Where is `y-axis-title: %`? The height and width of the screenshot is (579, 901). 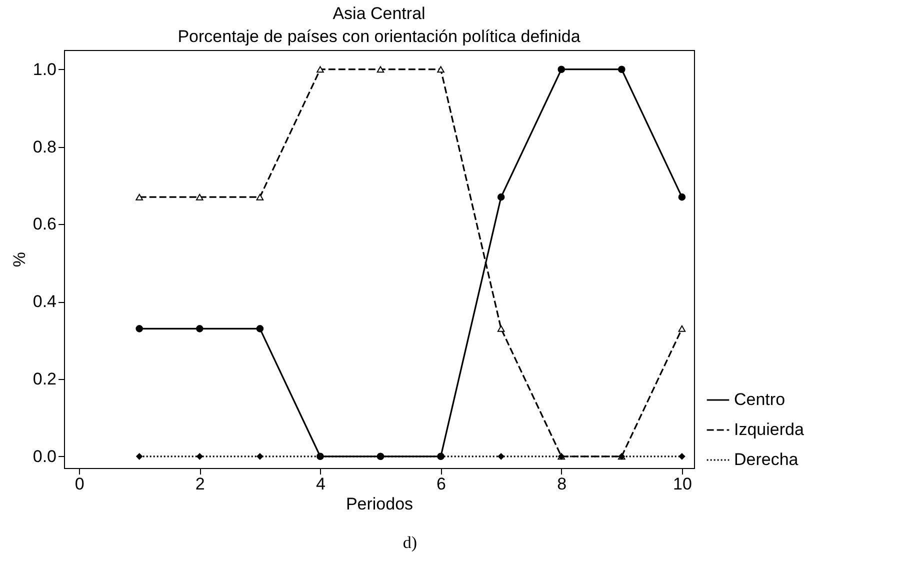
y-axis-title: % is located at coordinates (19, 260).